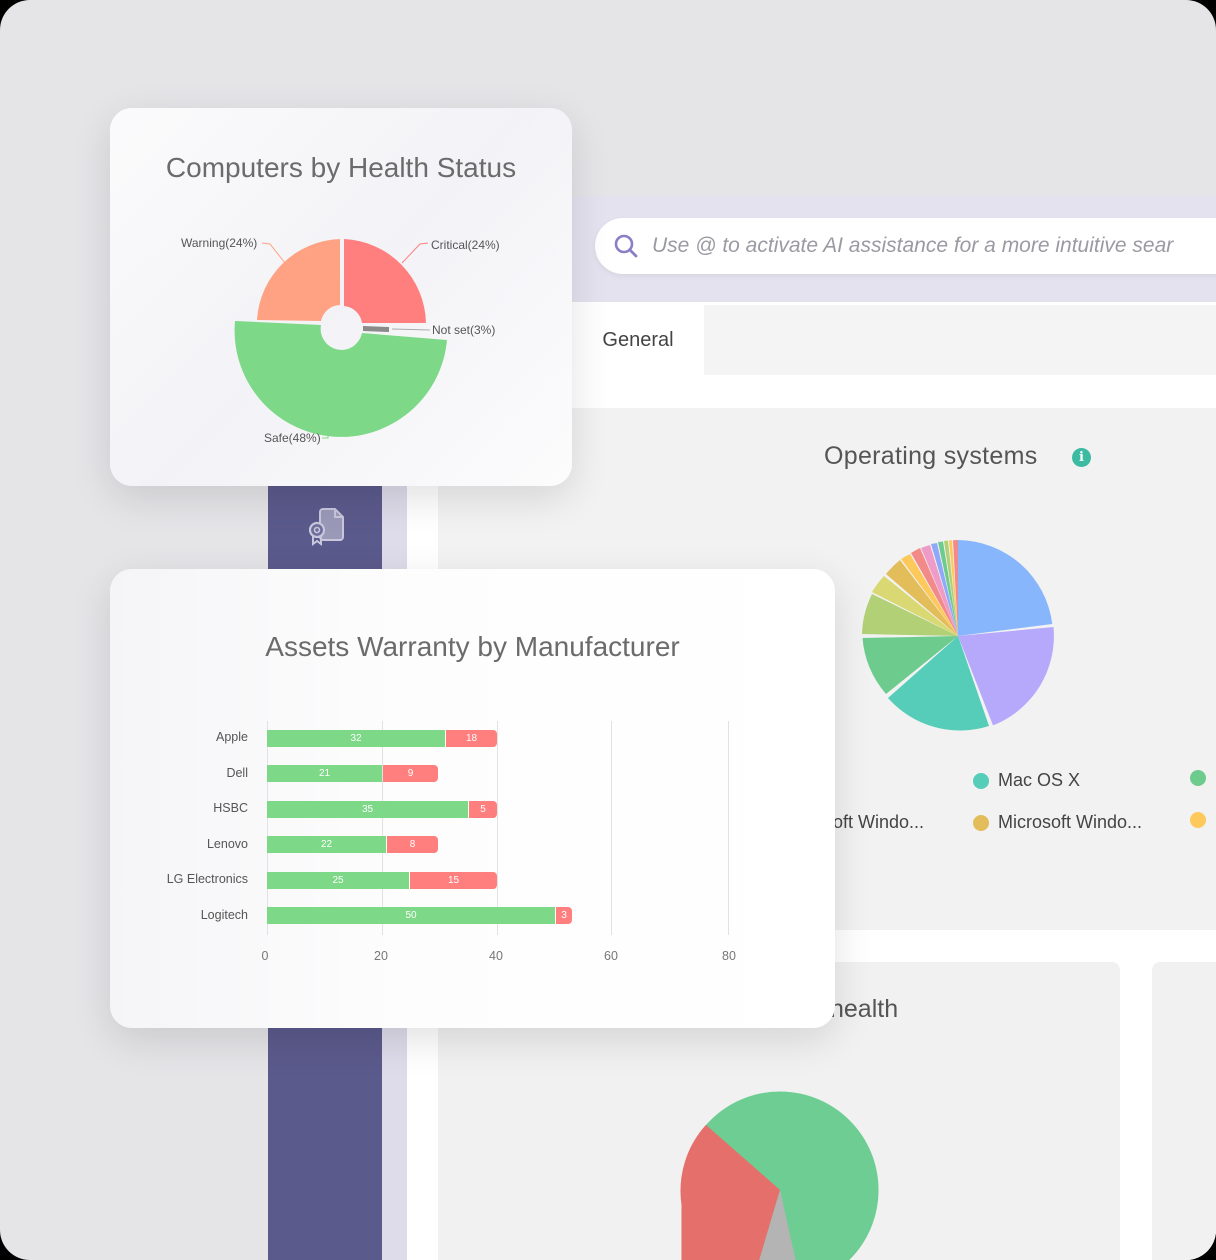 The image size is (1216, 1260). What do you see at coordinates (230, 808) in the screenshot?
I see `bar-label: HSBC` at bounding box center [230, 808].